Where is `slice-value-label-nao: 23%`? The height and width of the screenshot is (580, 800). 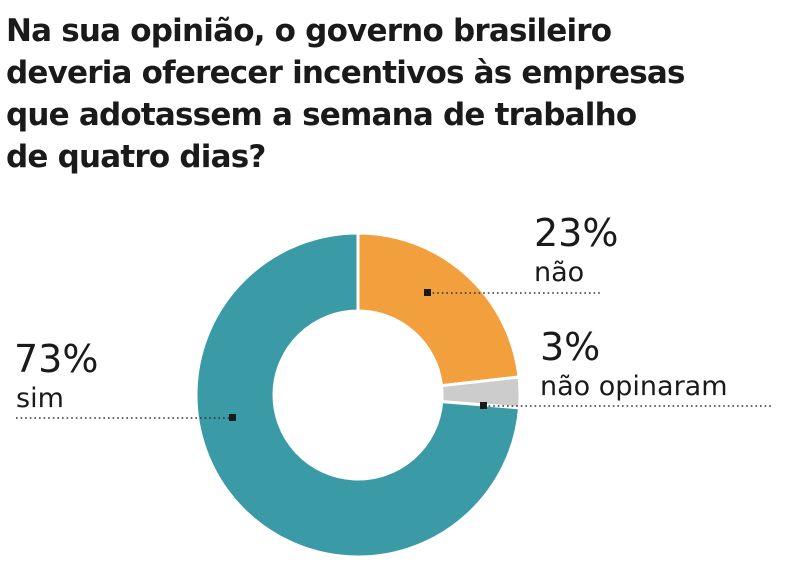 slice-value-label-nao: 23% is located at coordinates (576, 233).